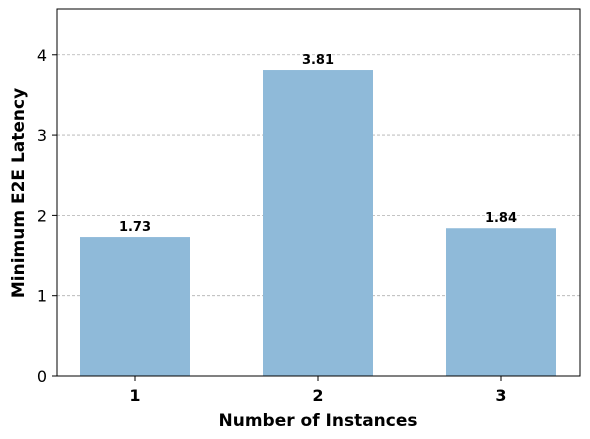 The height and width of the screenshot is (439, 590). I want to click on x-tick-label: 2, so click(317, 395).